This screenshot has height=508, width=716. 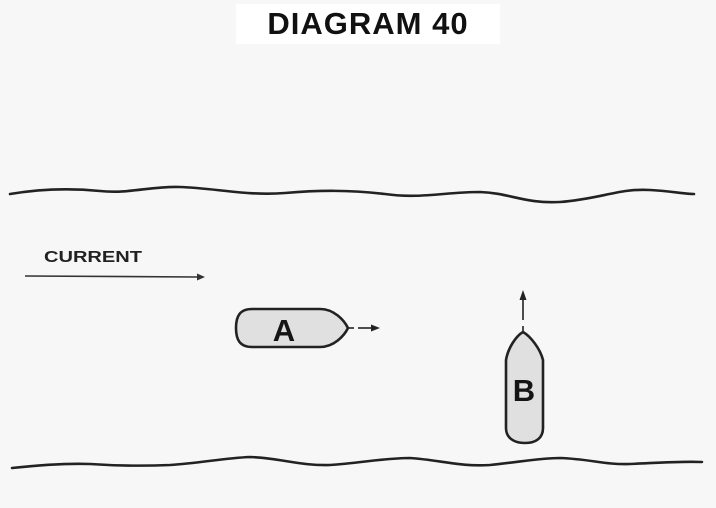 I want to click on vessel-b: B, so click(x=524, y=367).